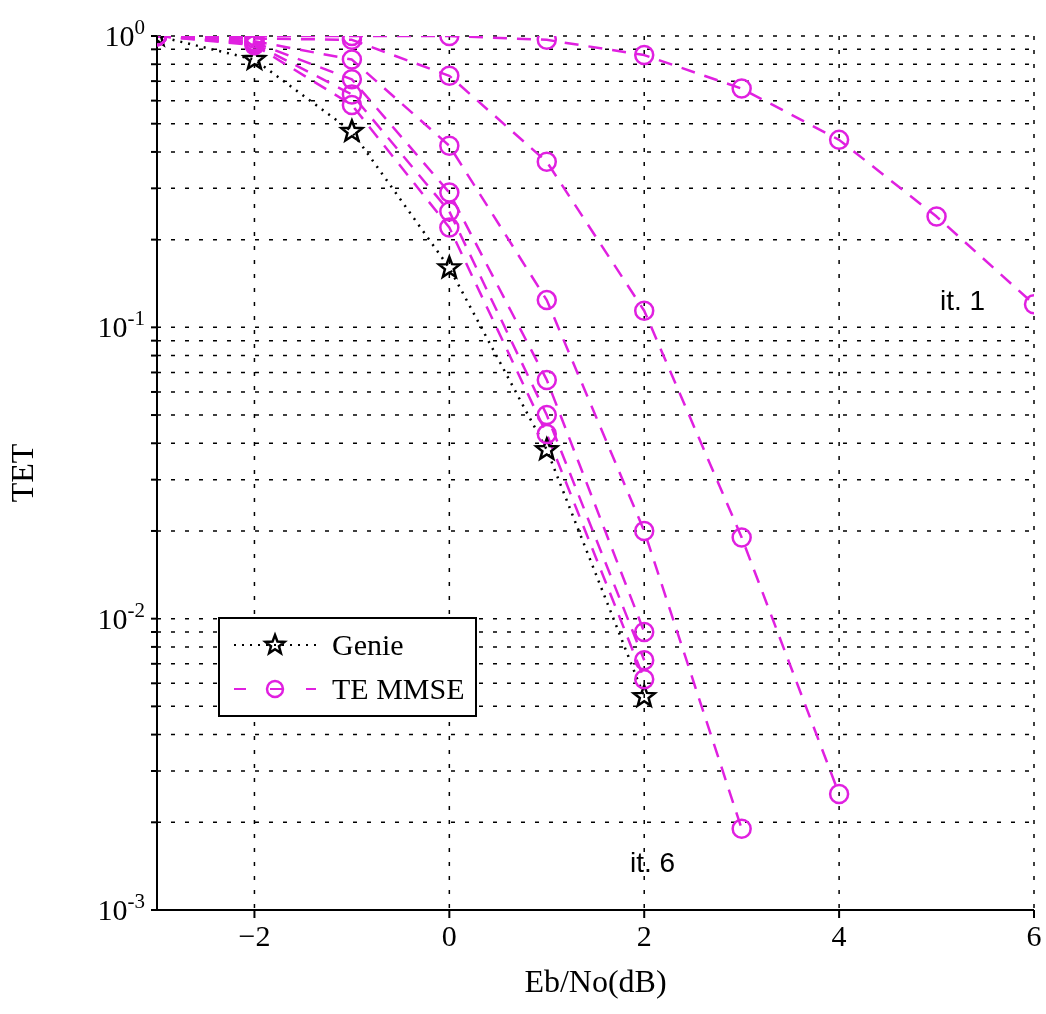 The image size is (1046, 1014). Describe the element at coordinates (121, 325) in the screenshot. I see `y-tick-label: 10$^{-1}$` at that location.